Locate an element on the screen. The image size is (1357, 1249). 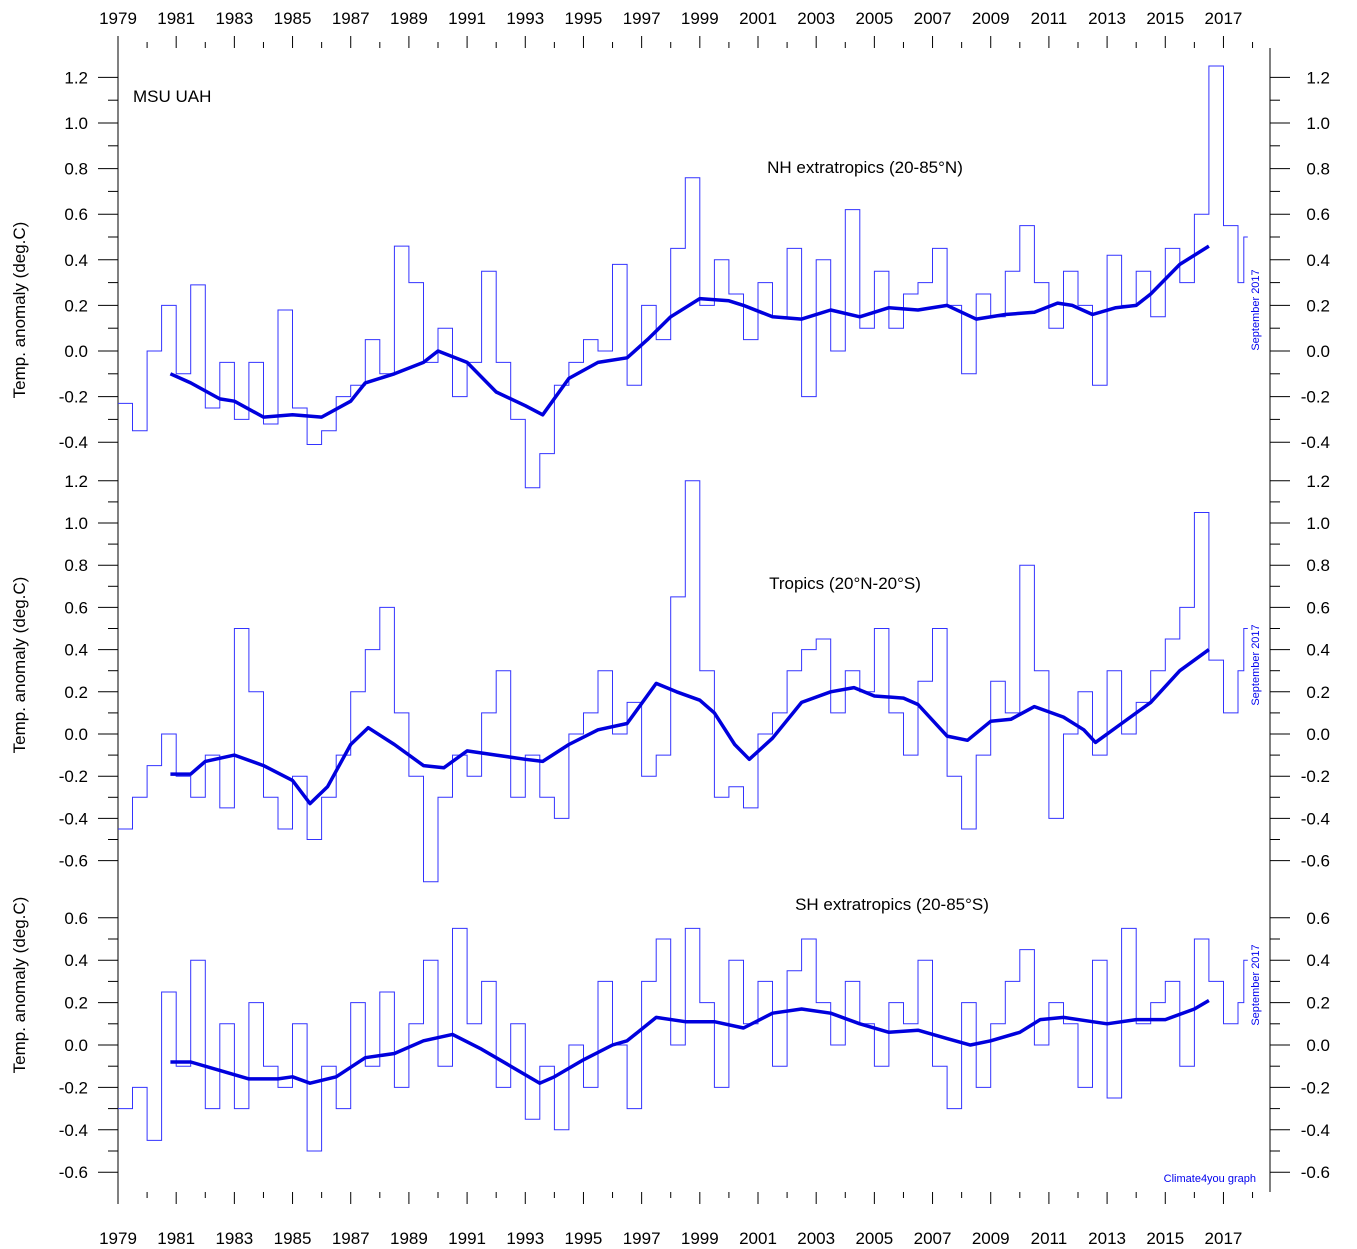
x-tick-label-top: 1983 is located at coordinates (234, 18).